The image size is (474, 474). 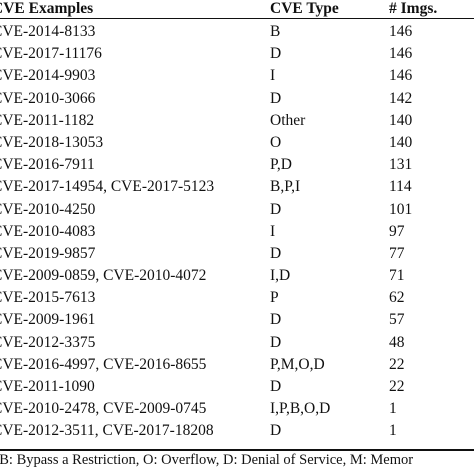 What do you see at coordinates (107, 431) in the screenshot?
I see `cell-cve-examples: CVE-2012-3511, CVE-2017-18208` at bounding box center [107, 431].